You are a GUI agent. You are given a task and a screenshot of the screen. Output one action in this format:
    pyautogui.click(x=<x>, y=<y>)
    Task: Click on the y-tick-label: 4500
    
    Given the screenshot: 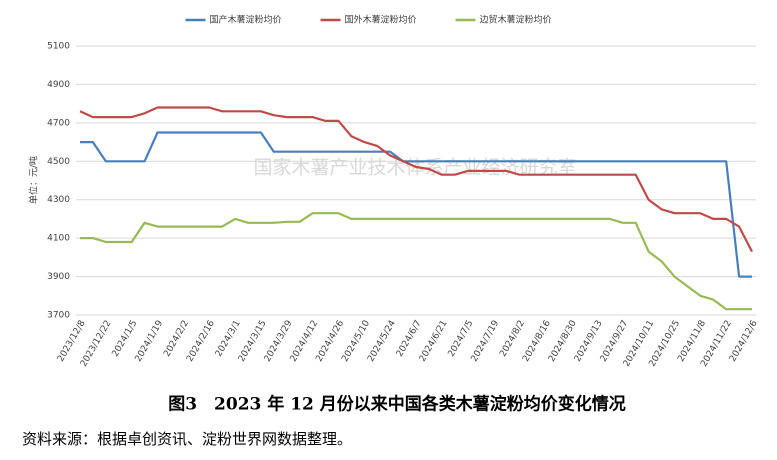 What is the action you would take?
    pyautogui.click(x=58, y=162)
    